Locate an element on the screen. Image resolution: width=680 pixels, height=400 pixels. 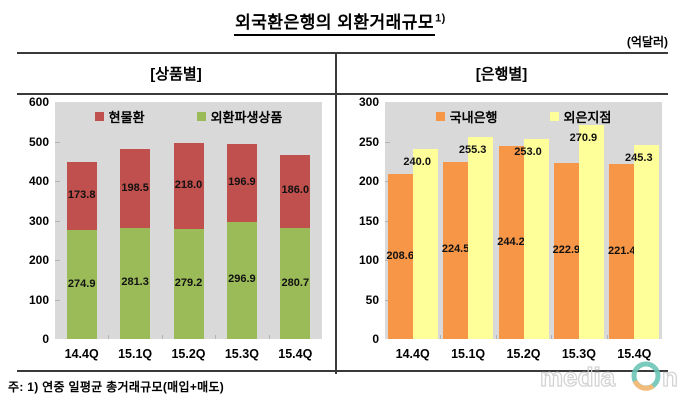
watermark-text-media: media is located at coordinates (578, 377).